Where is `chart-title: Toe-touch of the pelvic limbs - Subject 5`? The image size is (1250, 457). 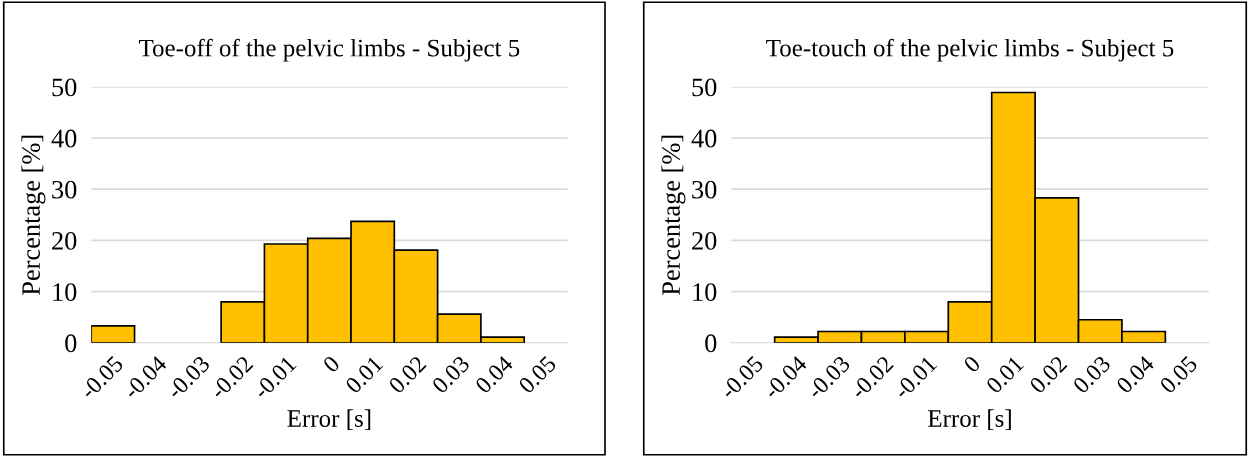 chart-title: Toe-touch of the pelvic limbs - Subject 5 is located at coordinates (970, 50).